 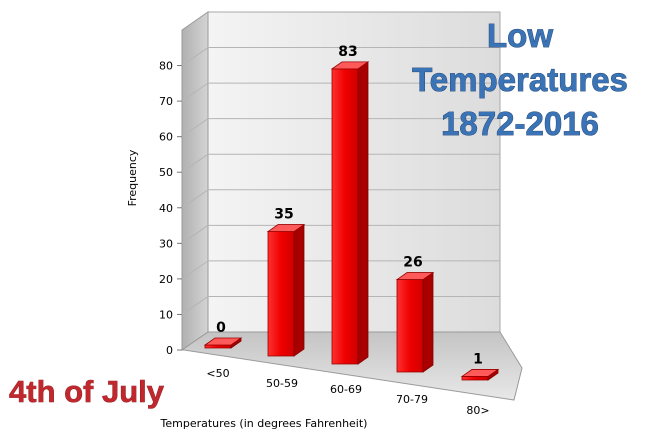 I want to click on y-tick-label: 30, so click(x=166, y=243).